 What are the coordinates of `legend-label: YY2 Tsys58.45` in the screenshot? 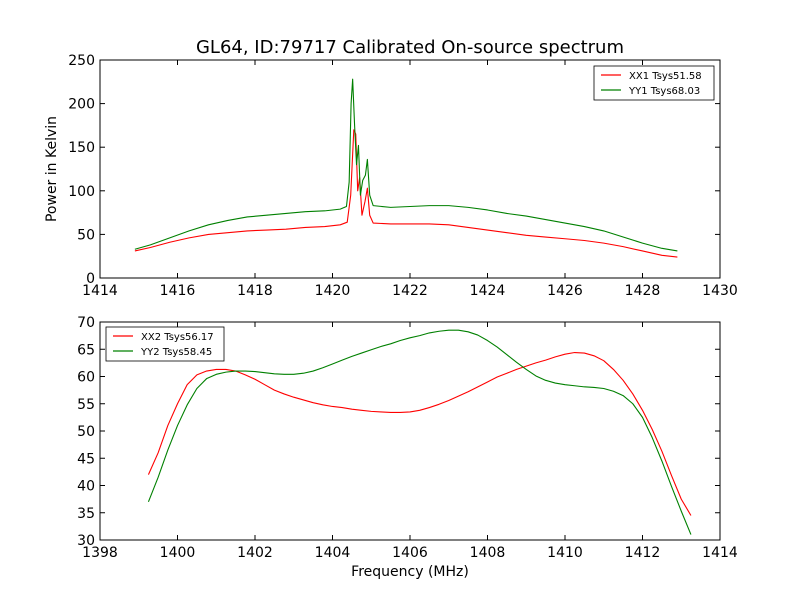 It's located at (176, 352).